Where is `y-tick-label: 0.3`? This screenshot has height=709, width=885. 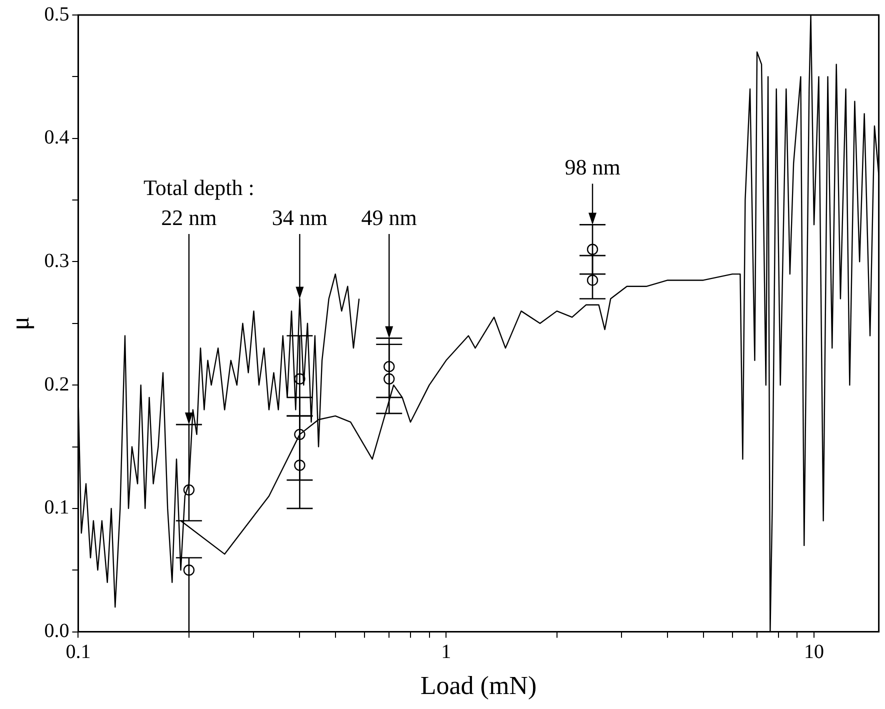 y-tick-label: 0.3 is located at coordinates (57, 261).